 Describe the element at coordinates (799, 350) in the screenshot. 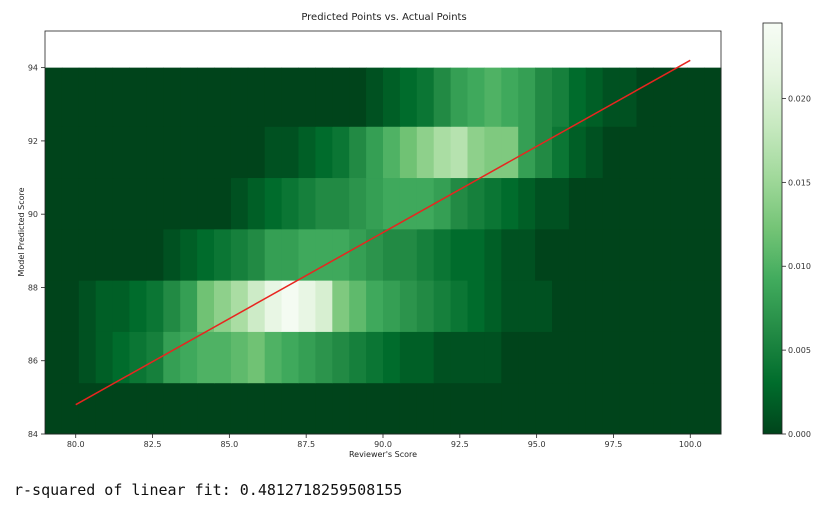

I see `colorbar-tick-label: 0.005` at that location.